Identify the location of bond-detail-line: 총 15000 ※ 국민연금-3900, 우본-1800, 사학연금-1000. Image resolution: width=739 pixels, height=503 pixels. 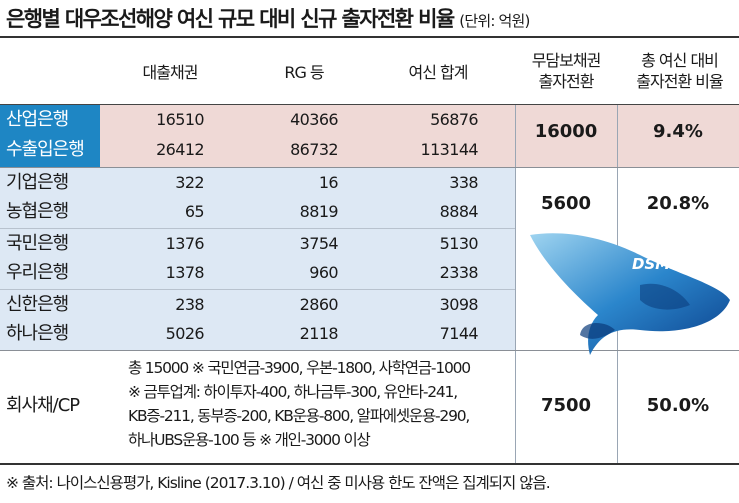
(299, 368).